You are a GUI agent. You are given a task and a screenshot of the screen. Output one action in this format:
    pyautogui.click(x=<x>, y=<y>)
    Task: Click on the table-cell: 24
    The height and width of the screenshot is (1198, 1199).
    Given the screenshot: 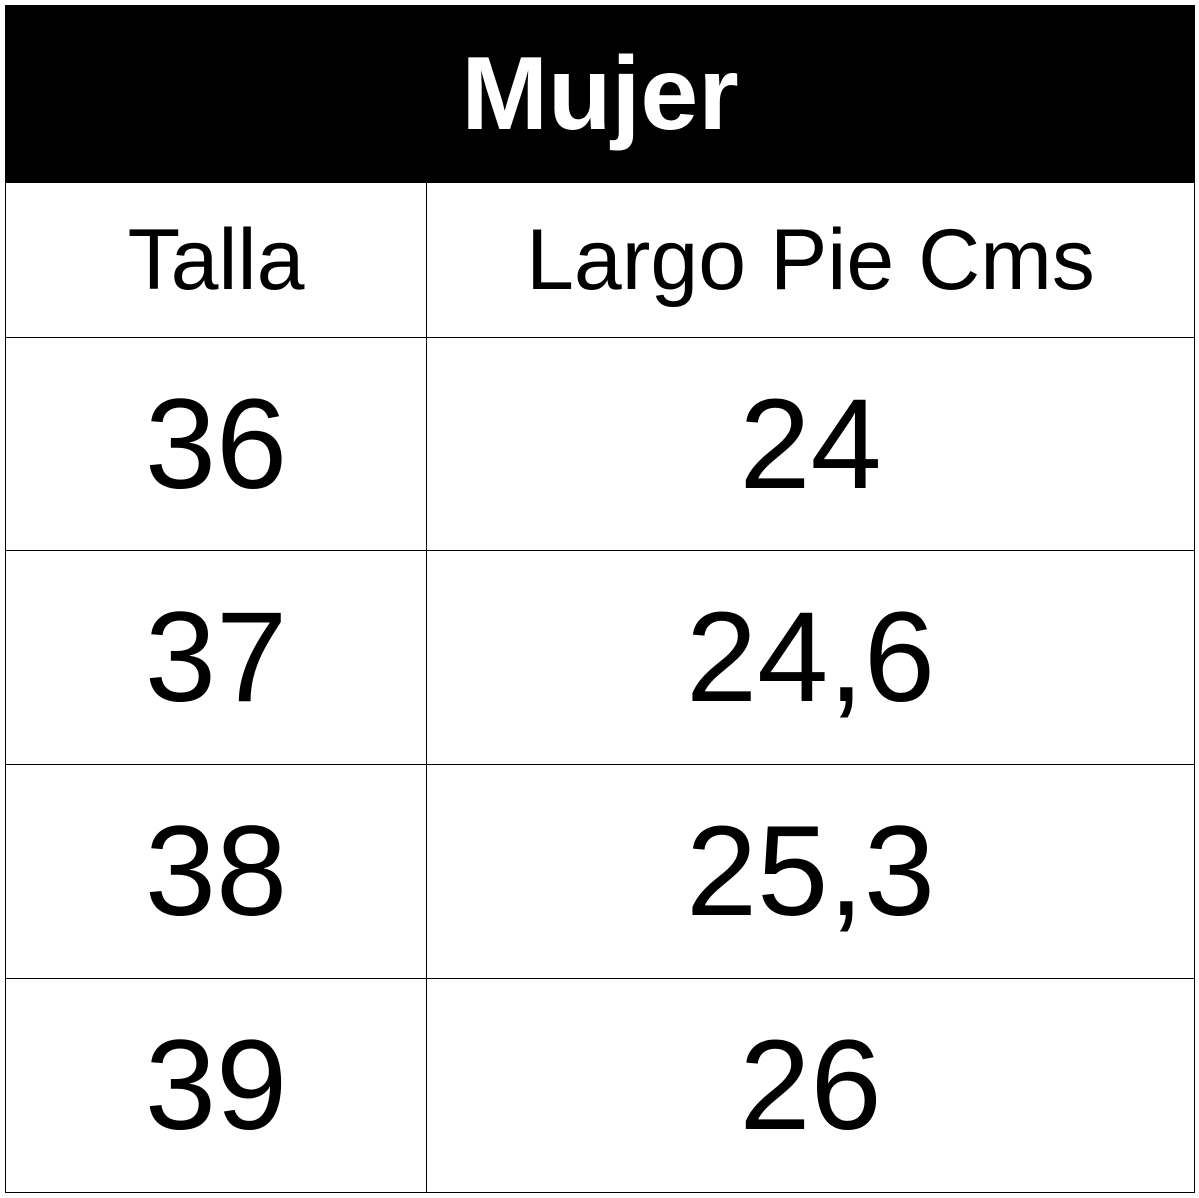 What is the action you would take?
    pyautogui.click(x=810, y=444)
    